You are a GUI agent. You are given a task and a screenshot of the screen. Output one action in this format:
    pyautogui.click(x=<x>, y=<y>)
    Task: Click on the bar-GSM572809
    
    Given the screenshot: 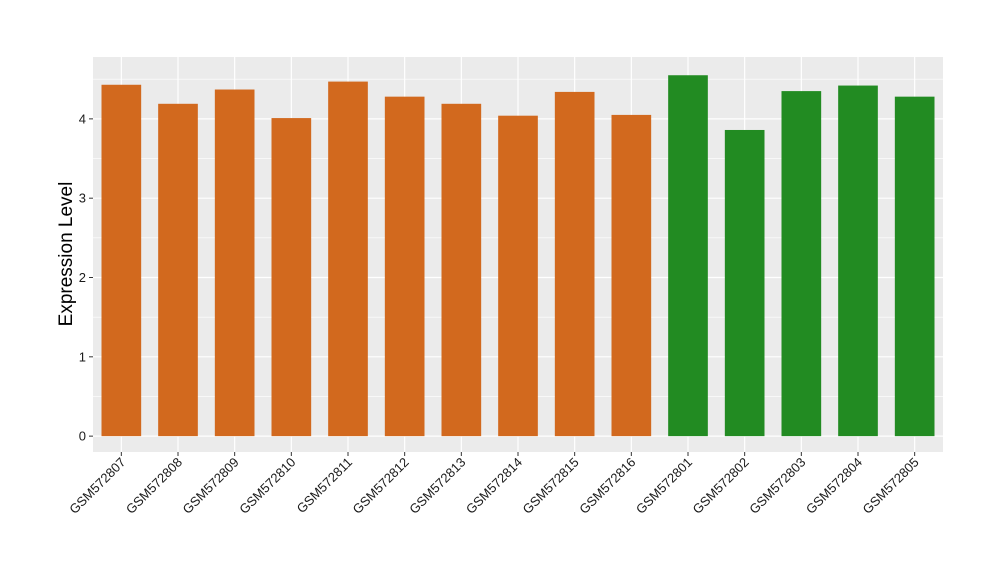 What is the action you would take?
    pyautogui.click(x=234, y=263)
    